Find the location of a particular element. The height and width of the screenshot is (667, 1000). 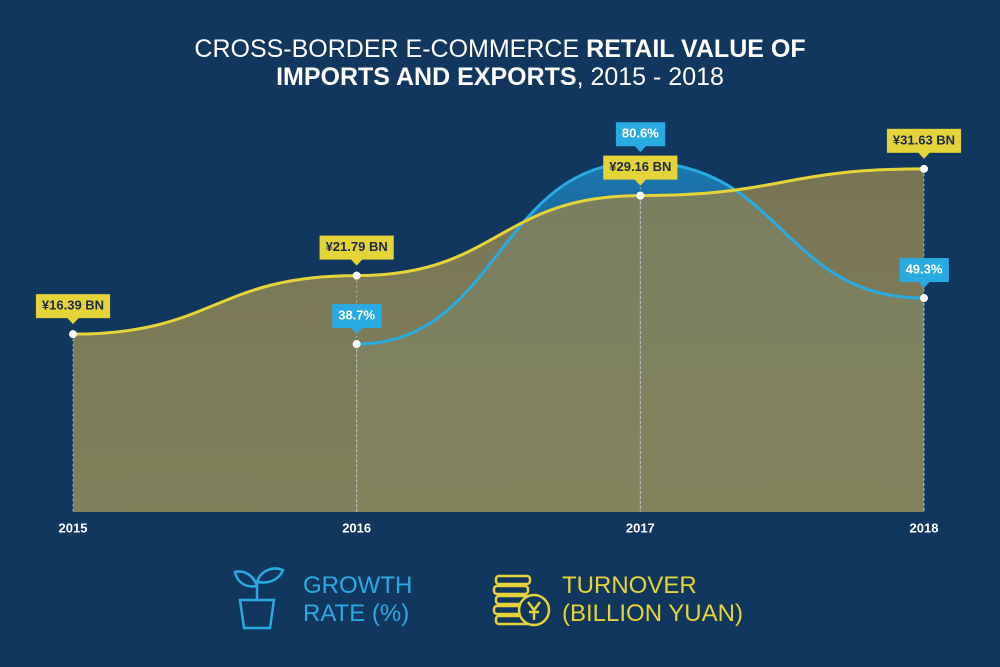

value-label: ¥16.39 BN is located at coordinates (73, 309).